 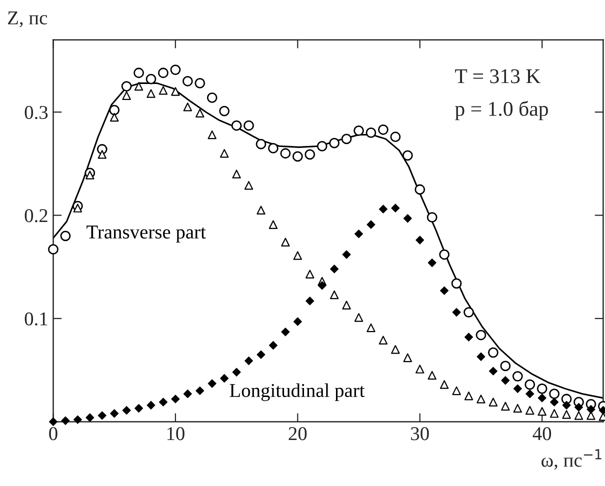 I want to click on x-tick-label: 20, so click(x=297, y=433).